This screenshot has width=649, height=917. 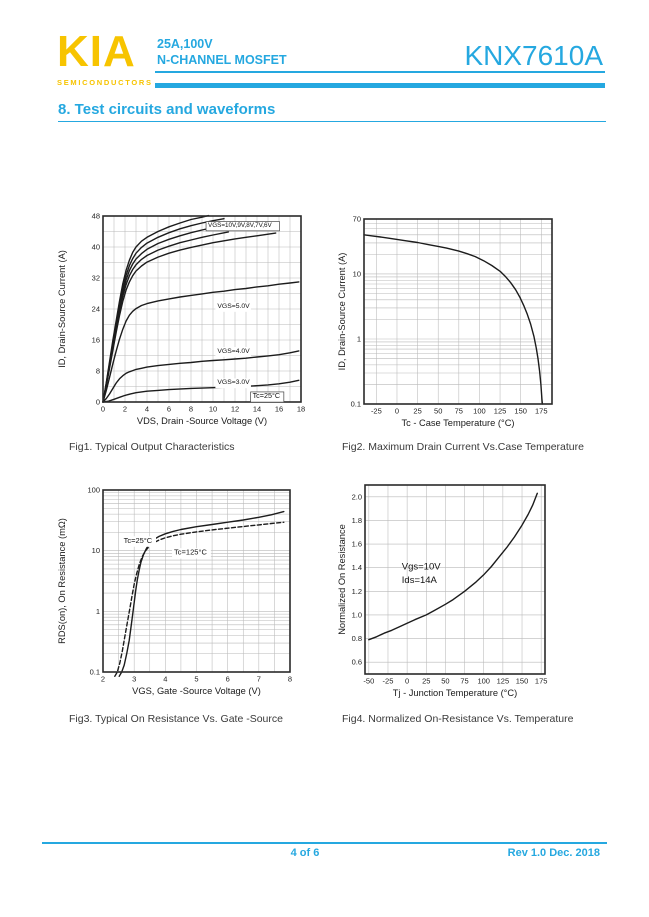 I want to click on device-rating: 25A,100V, so click(x=185, y=44).